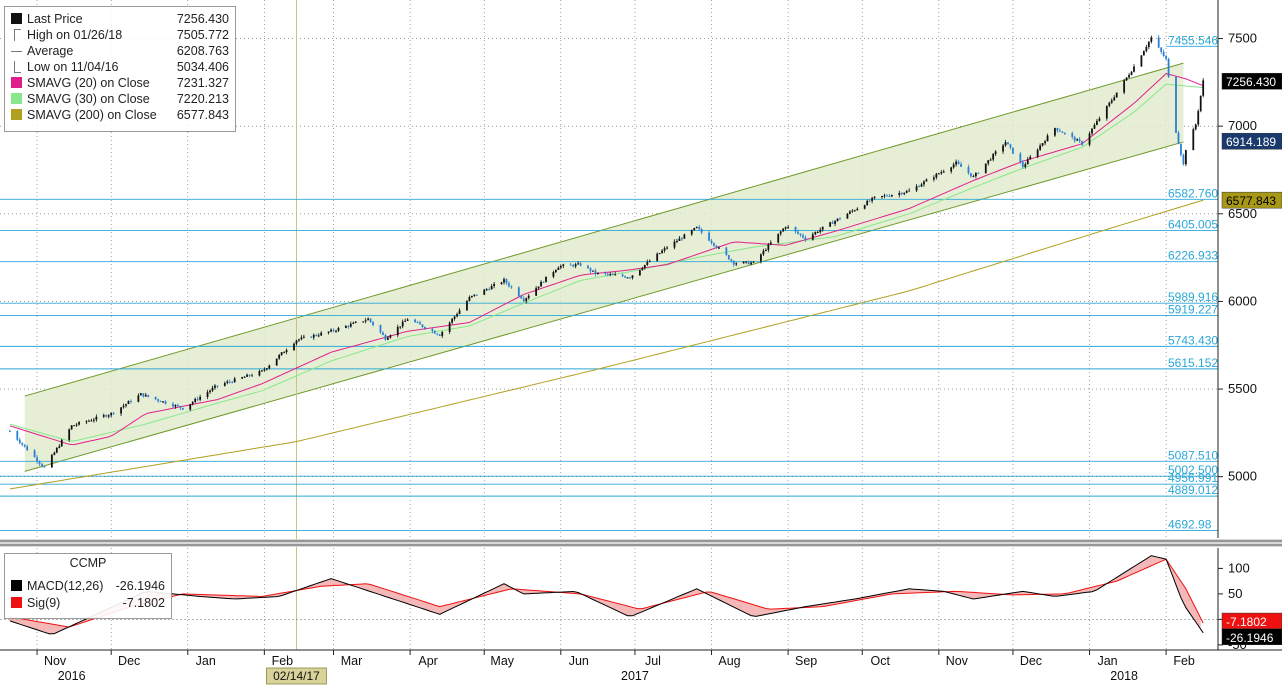 The width and height of the screenshot is (1282, 686). Describe the element at coordinates (1107, 661) in the screenshot. I see `month-label: Jan` at that location.